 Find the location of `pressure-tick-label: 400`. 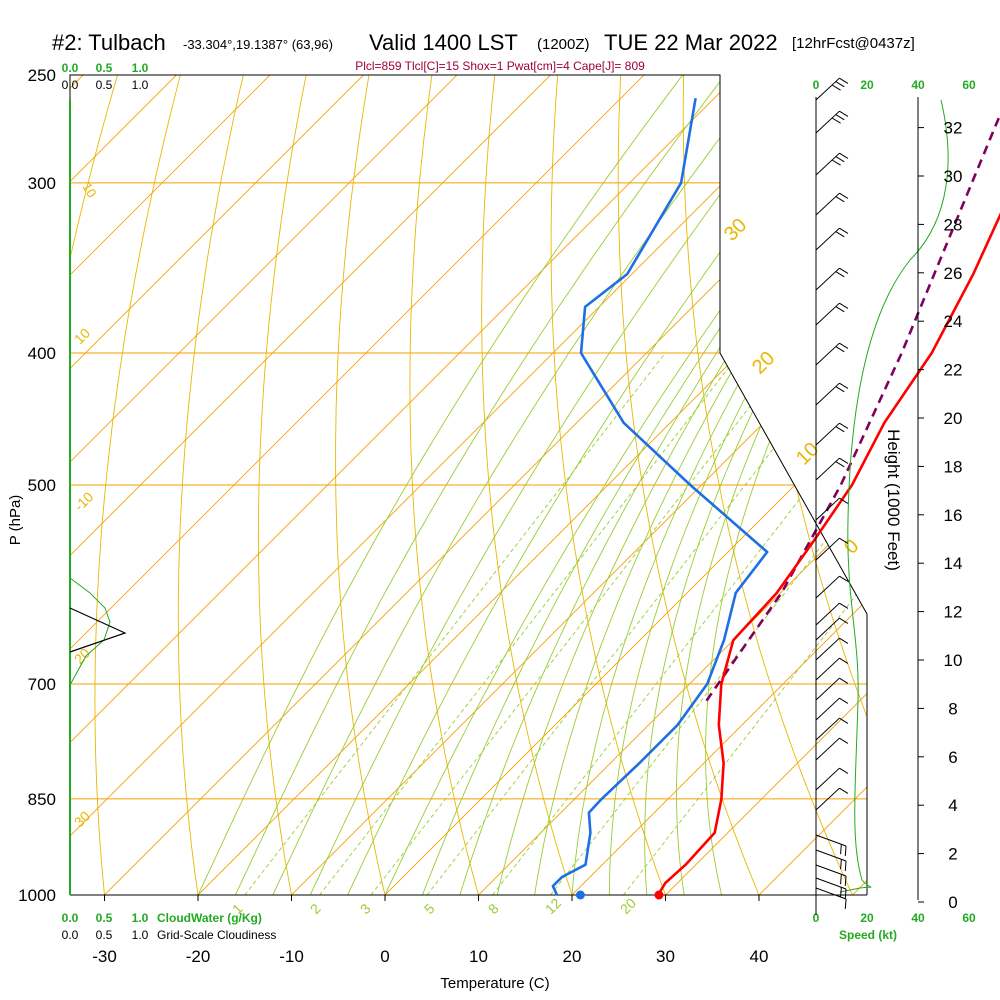

pressure-tick-label: 400 is located at coordinates (42, 353).